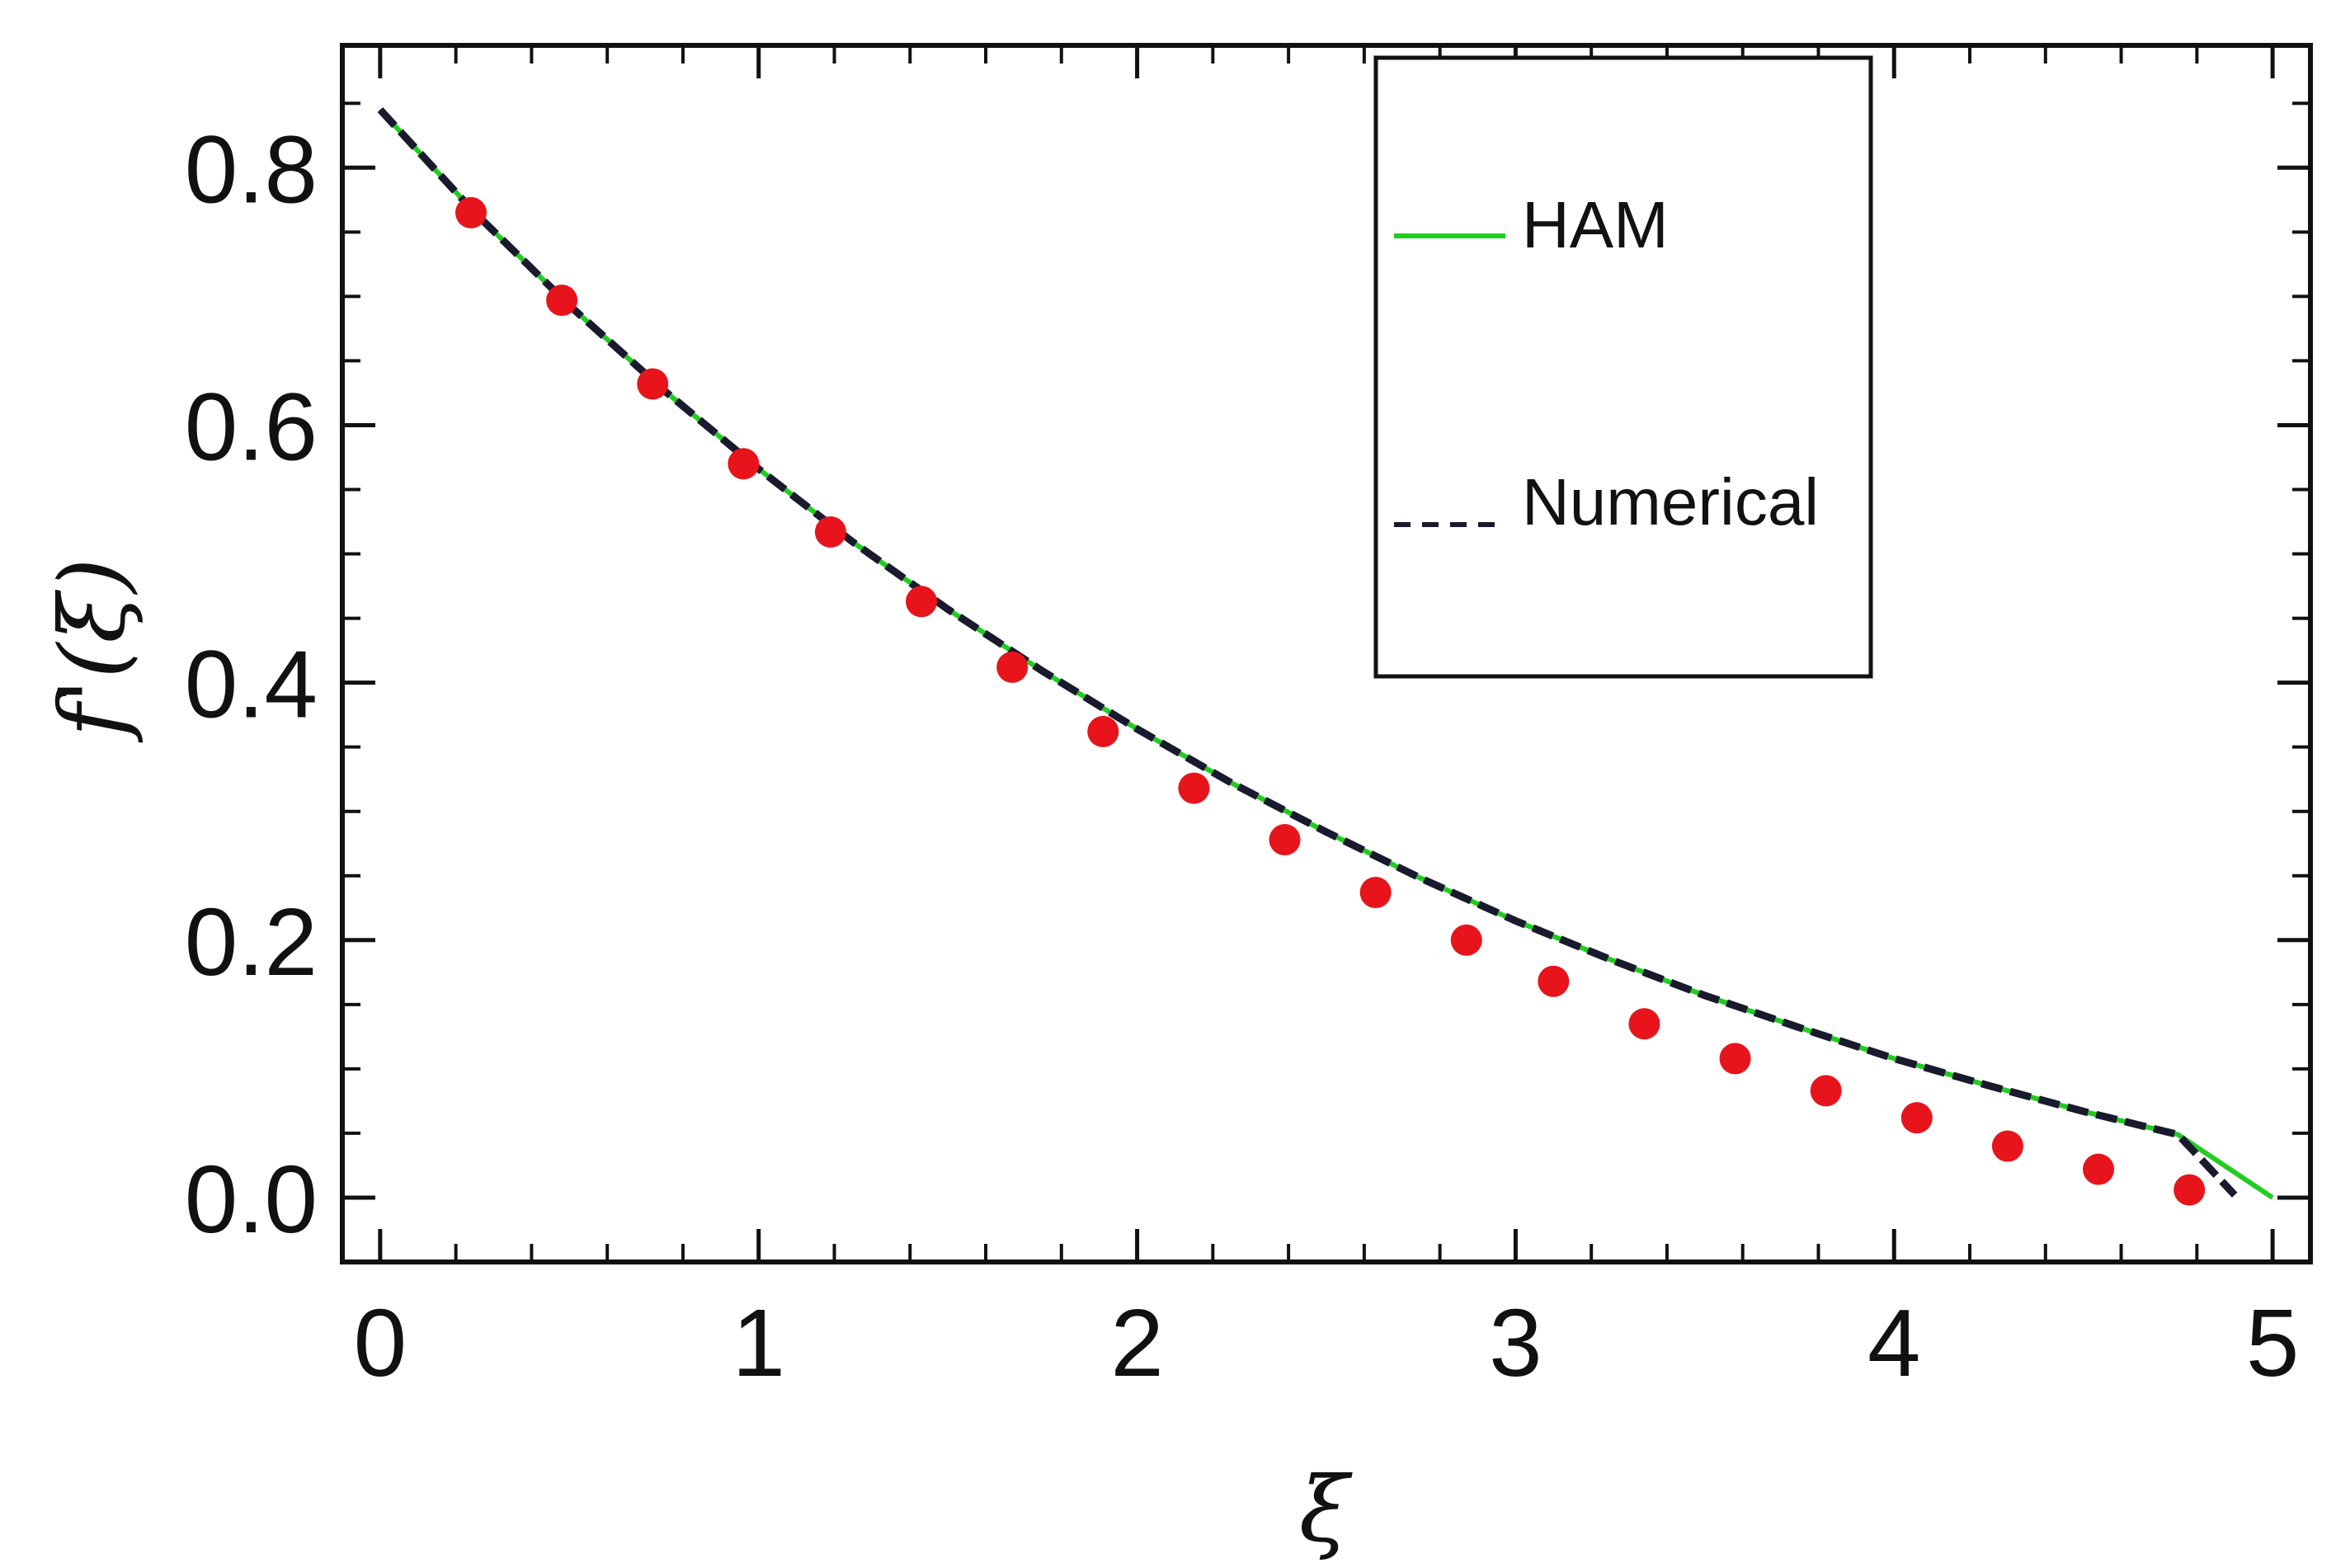 The image size is (2336, 1568). I want to click on legend-box, so click(1623, 367).